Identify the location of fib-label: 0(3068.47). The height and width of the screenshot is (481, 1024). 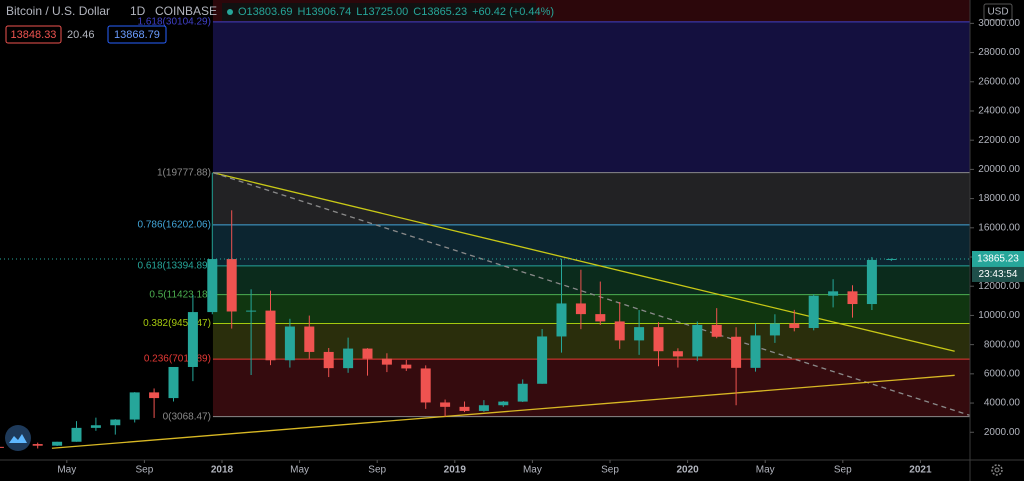
(187, 416).